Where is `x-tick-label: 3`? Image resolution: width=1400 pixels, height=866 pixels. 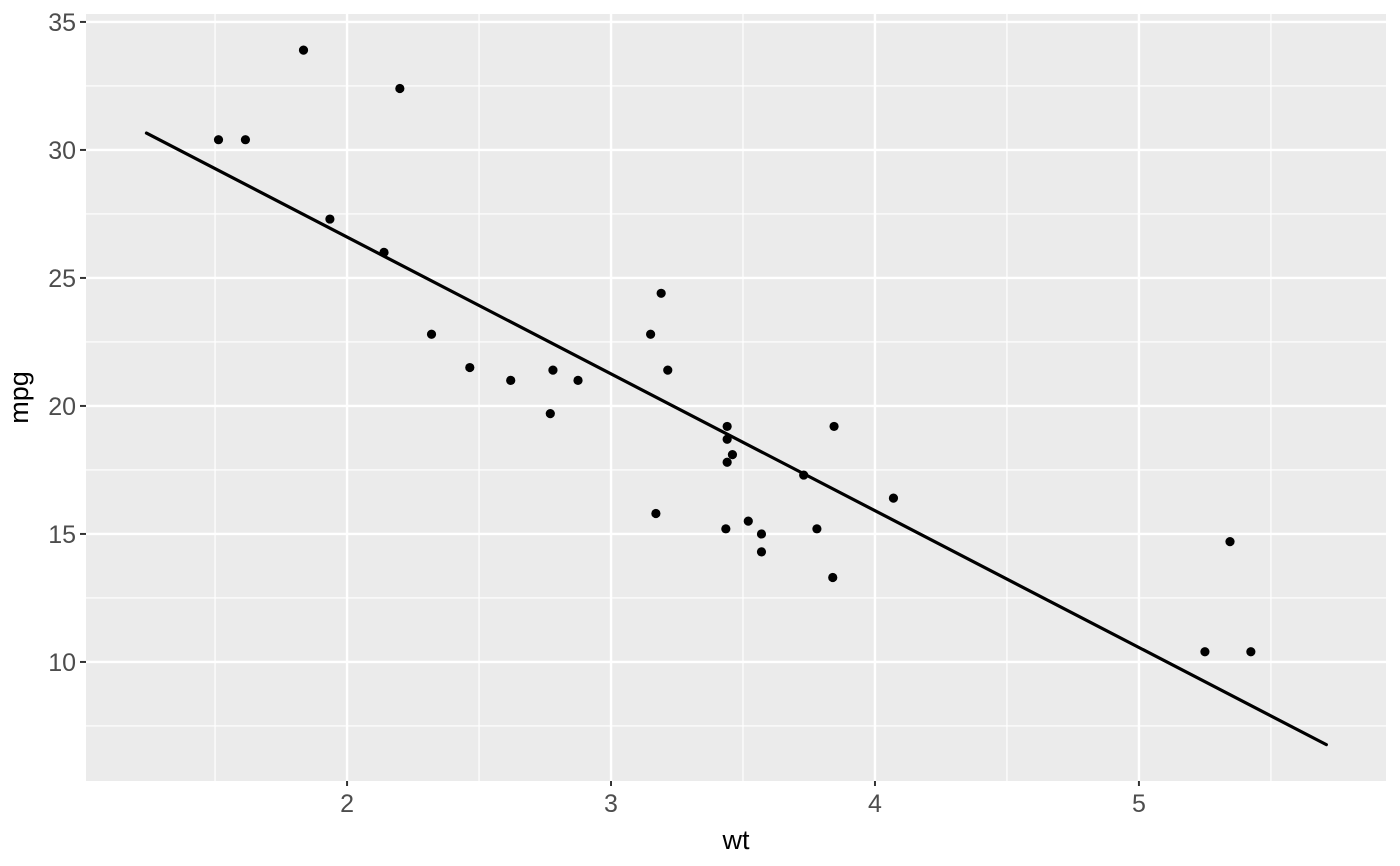 x-tick-label: 3 is located at coordinates (611, 804).